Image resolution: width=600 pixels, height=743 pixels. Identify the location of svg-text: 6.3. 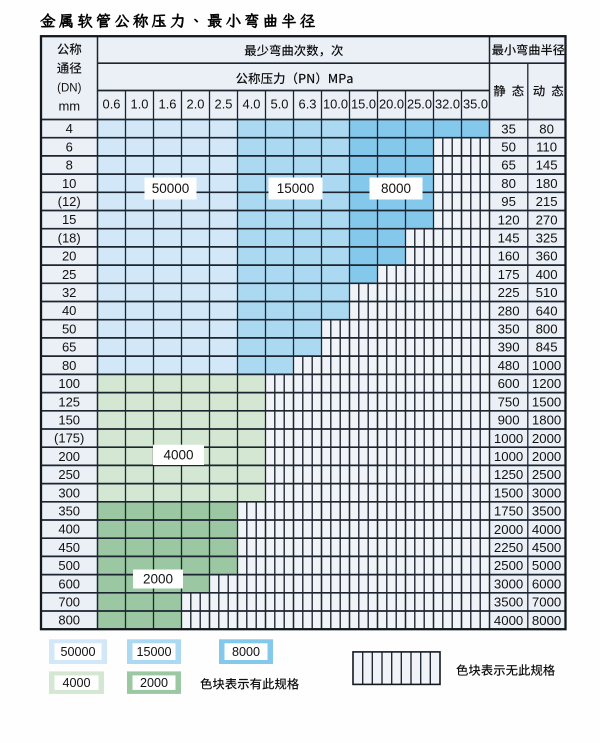
(308, 103).